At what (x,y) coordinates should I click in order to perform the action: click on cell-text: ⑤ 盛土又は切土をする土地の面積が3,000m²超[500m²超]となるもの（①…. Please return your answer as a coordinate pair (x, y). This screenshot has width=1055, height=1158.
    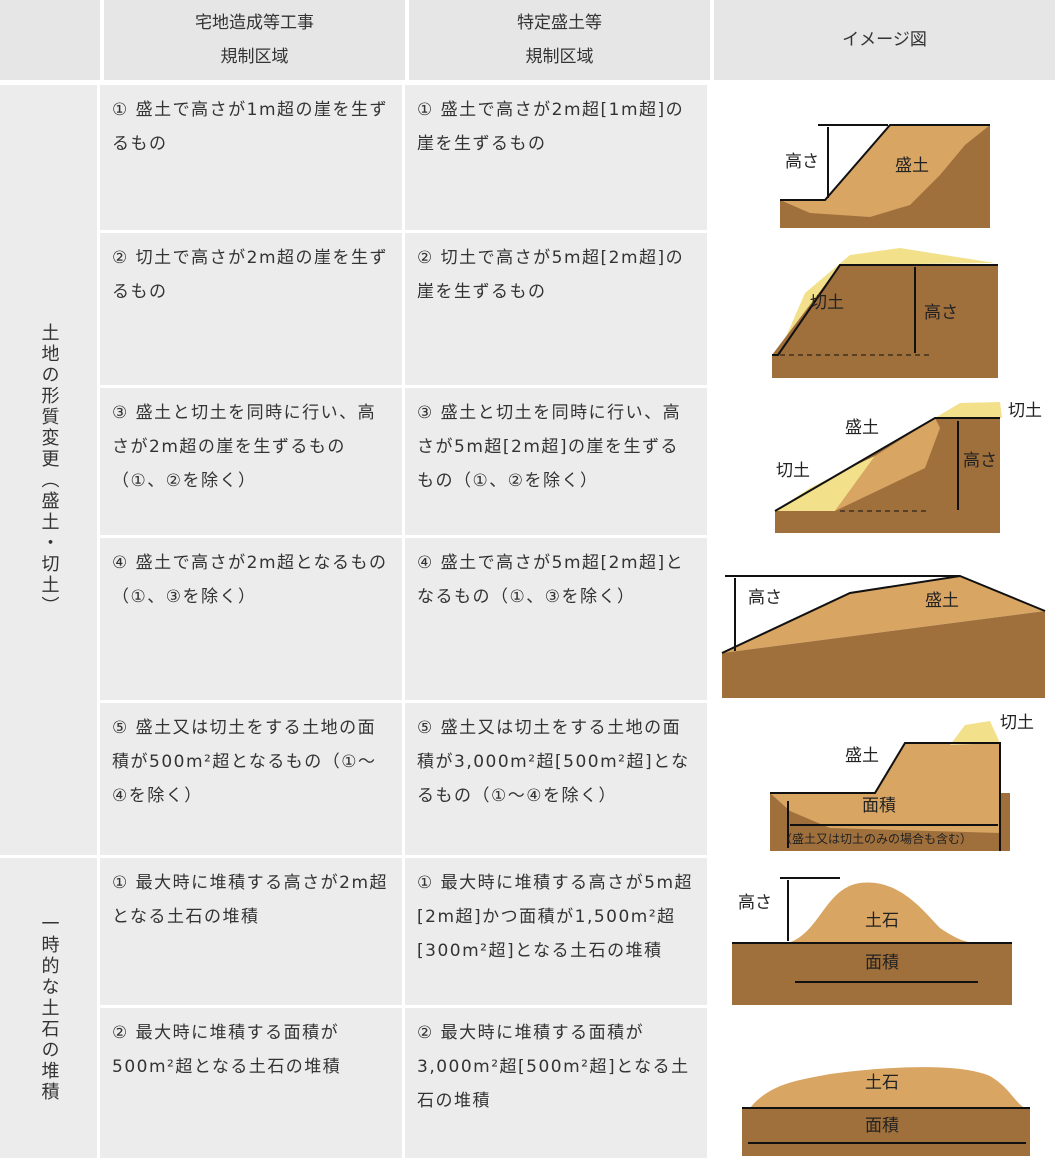
    Looking at the image, I should click on (556, 779).